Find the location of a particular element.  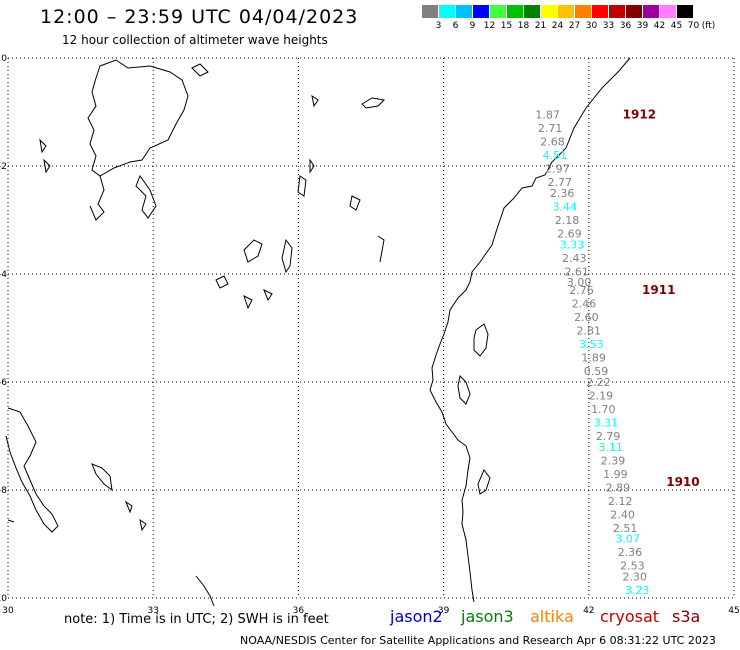

scale-label: 33 is located at coordinates (608, 26).